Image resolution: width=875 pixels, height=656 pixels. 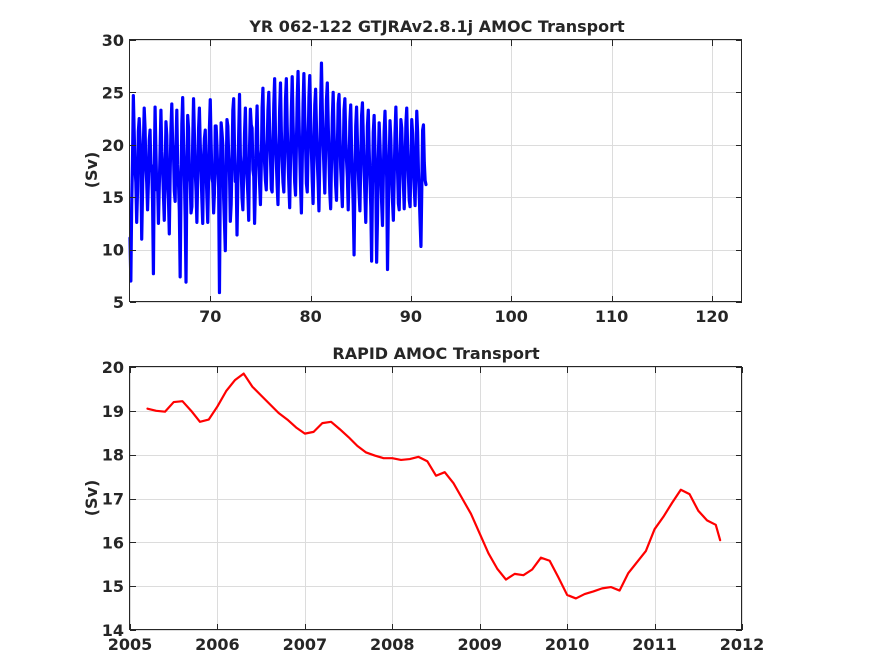 I want to click on chart-bottom-ytick-label: 16, so click(x=113, y=542).